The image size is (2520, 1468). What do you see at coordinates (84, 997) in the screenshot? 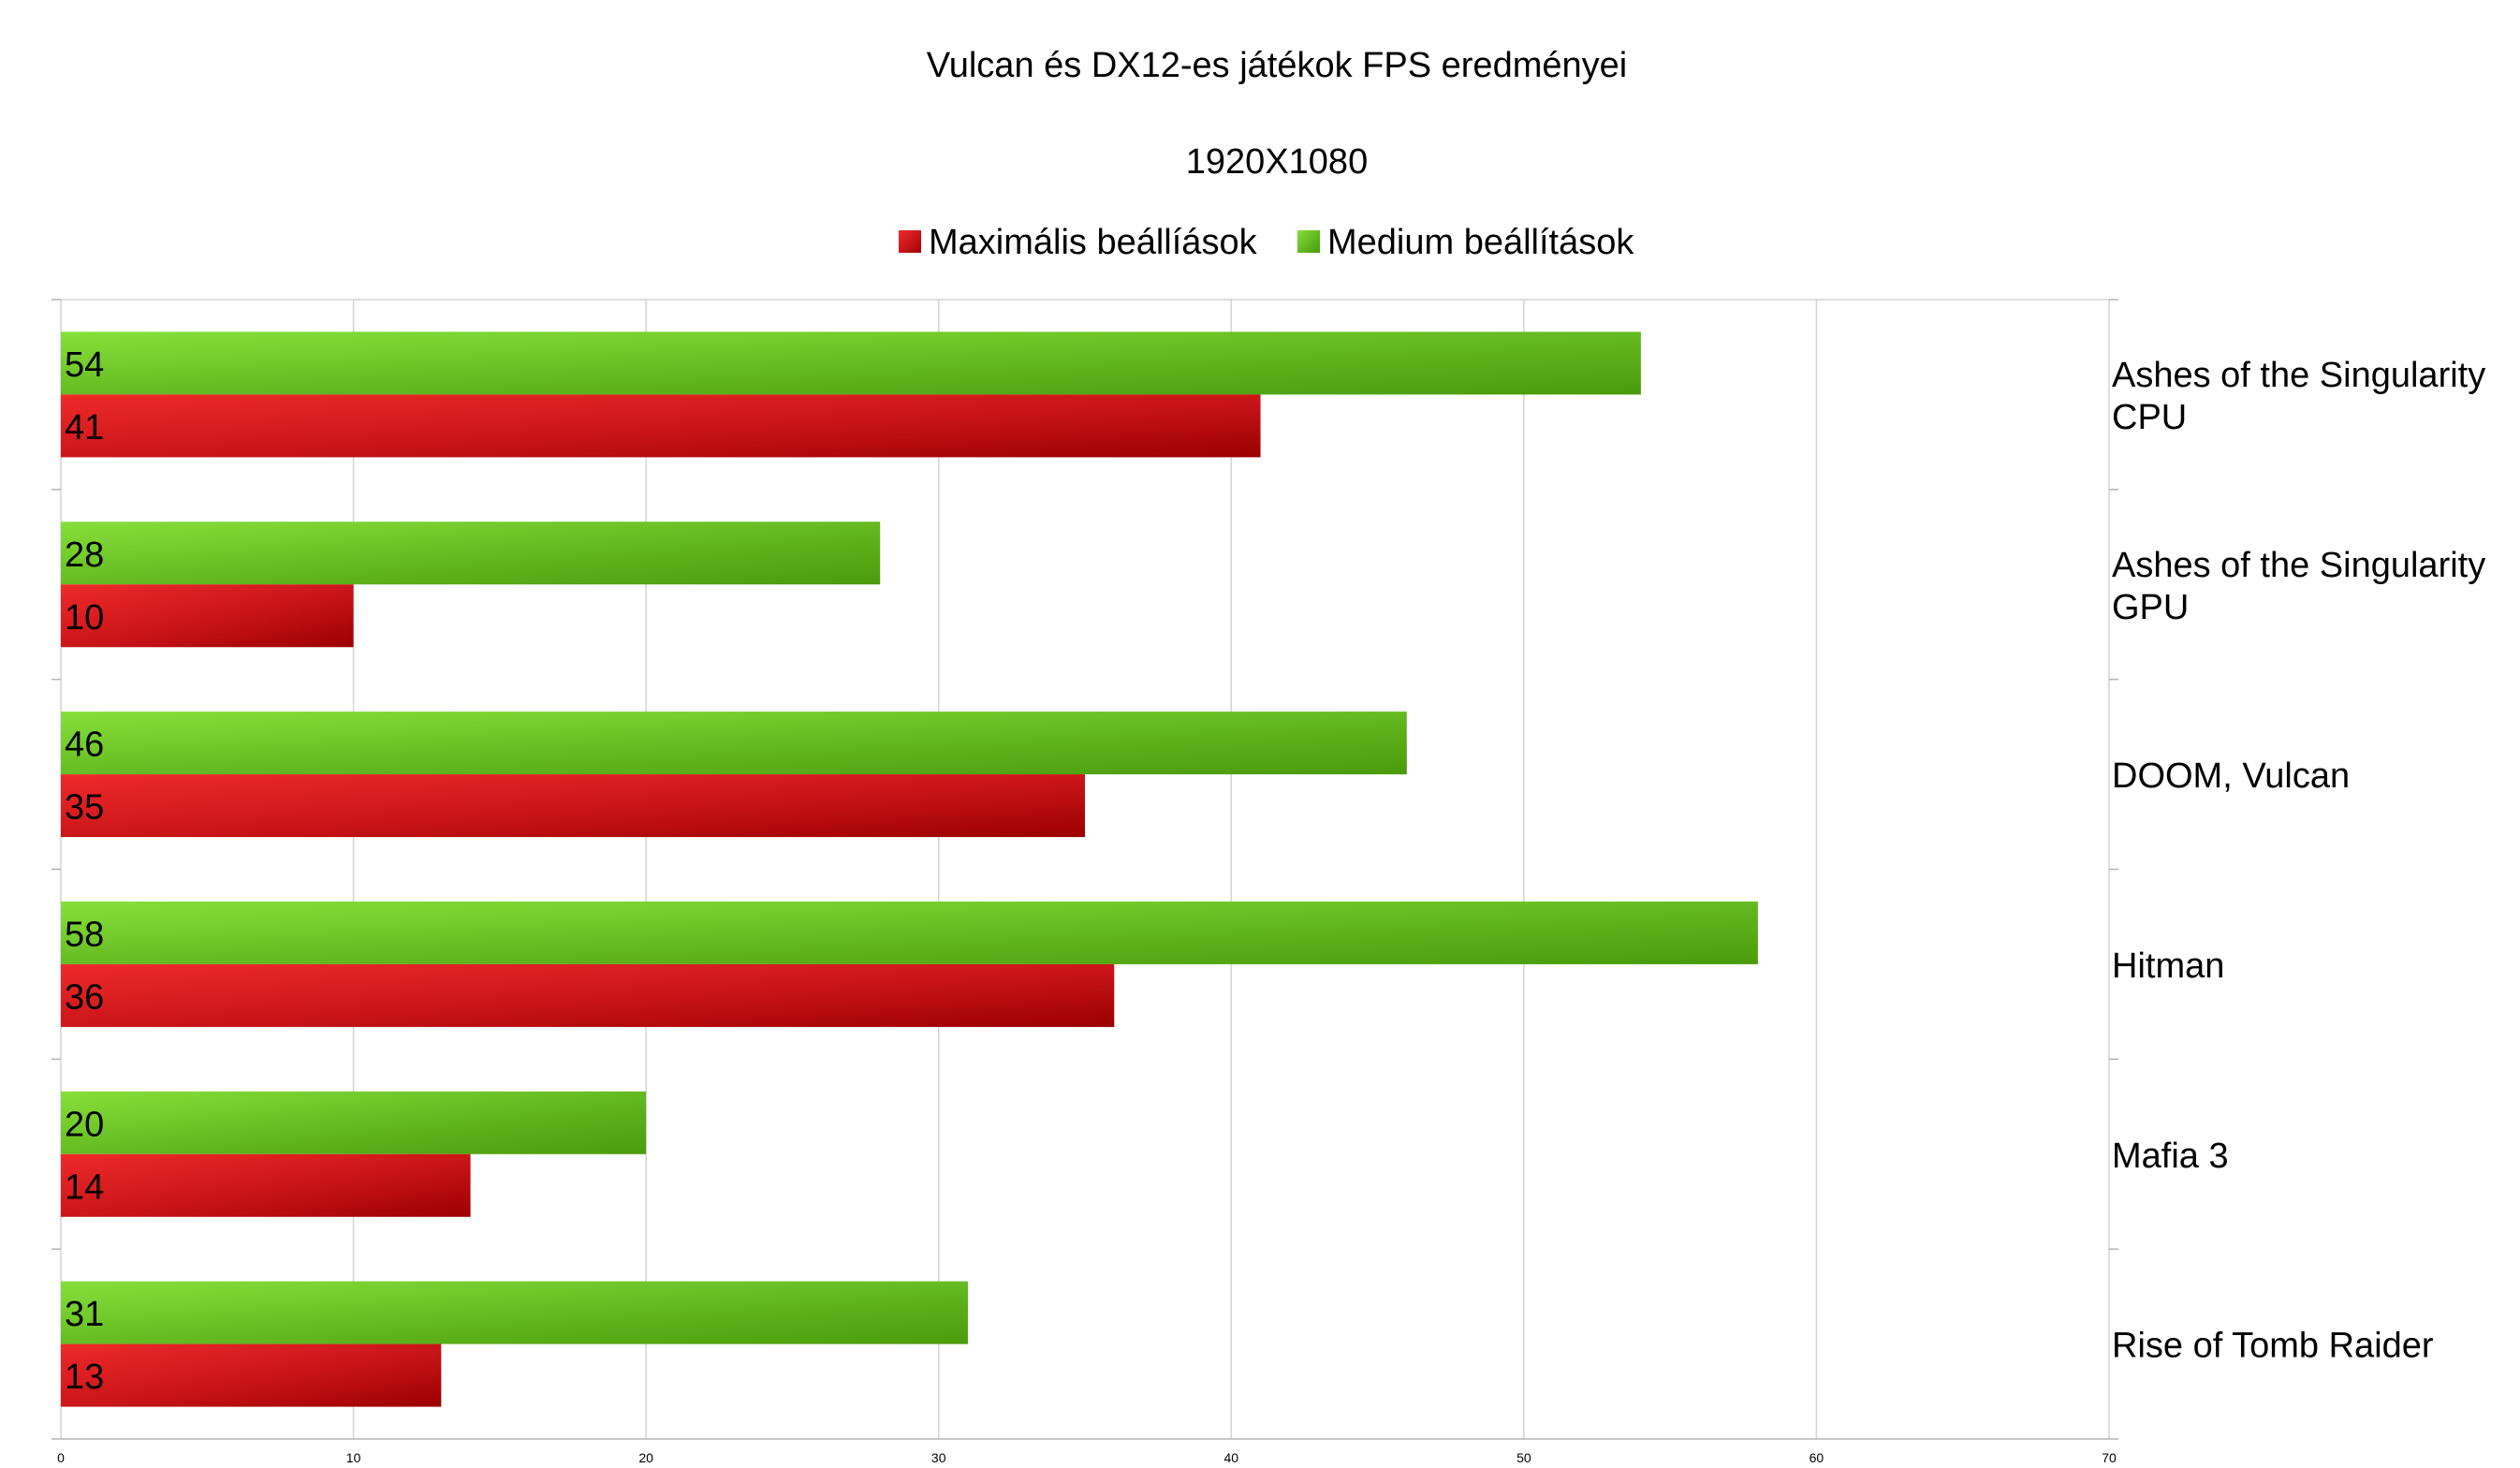
I see `data-label-max-3: 36` at bounding box center [84, 997].